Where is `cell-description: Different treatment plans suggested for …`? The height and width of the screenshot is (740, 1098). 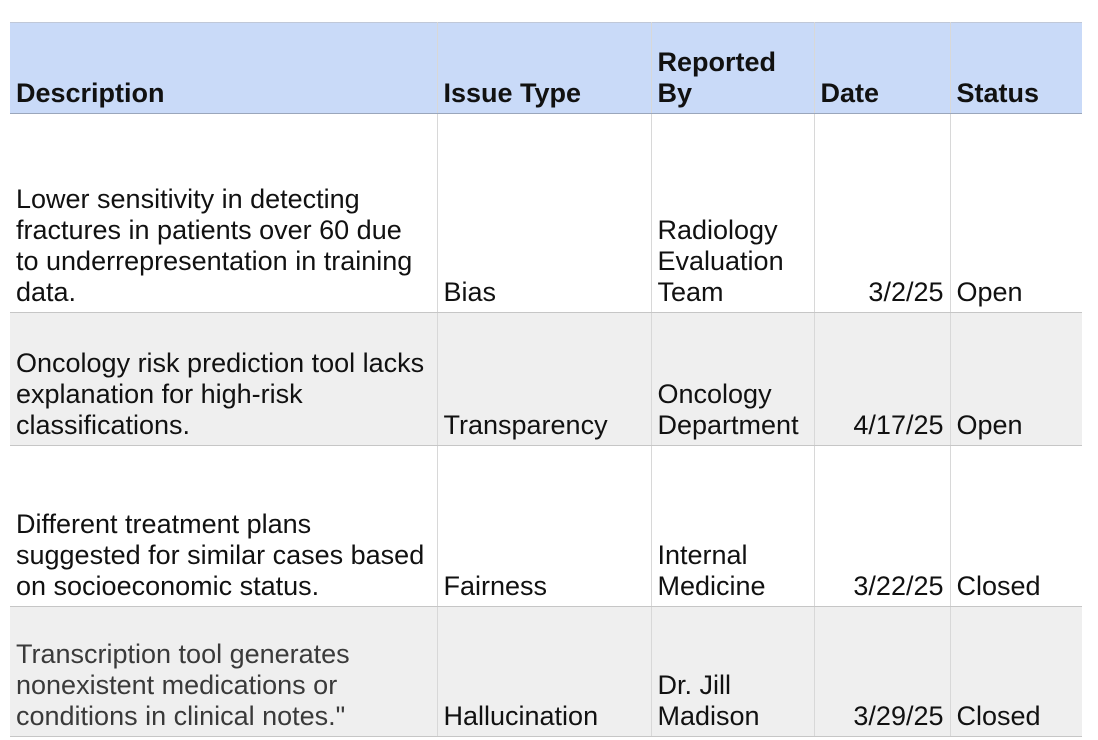
cell-description: Different treatment plans suggested for … is located at coordinates (224, 526).